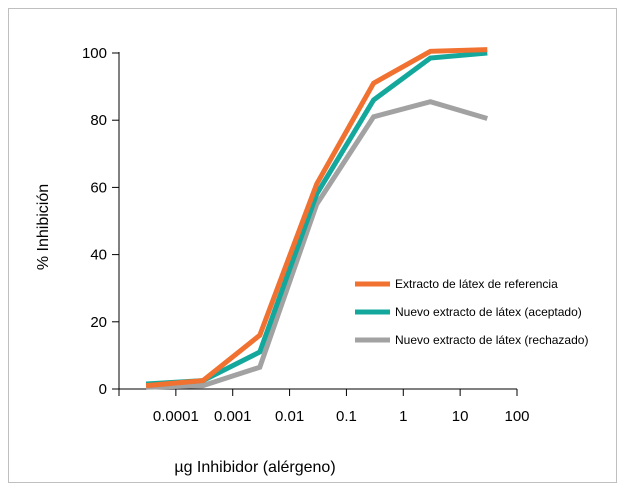  I want to click on y-tick-label: 60, so click(98, 187).